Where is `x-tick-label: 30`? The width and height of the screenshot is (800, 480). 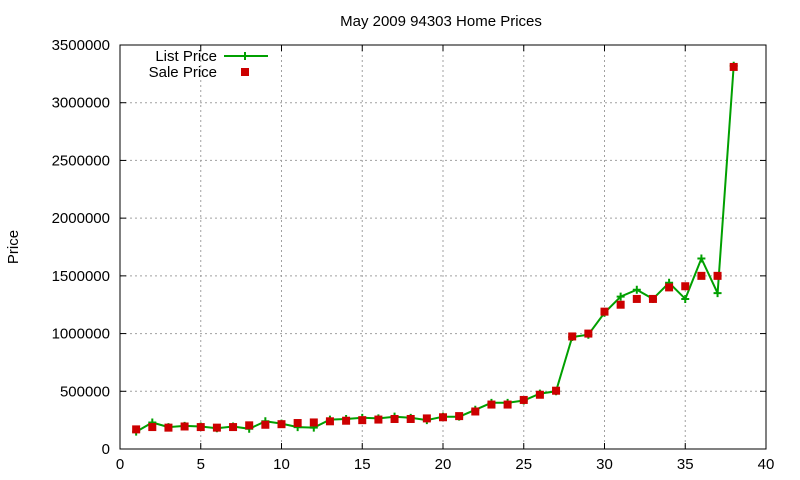
x-tick-label: 30 is located at coordinates (604, 464).